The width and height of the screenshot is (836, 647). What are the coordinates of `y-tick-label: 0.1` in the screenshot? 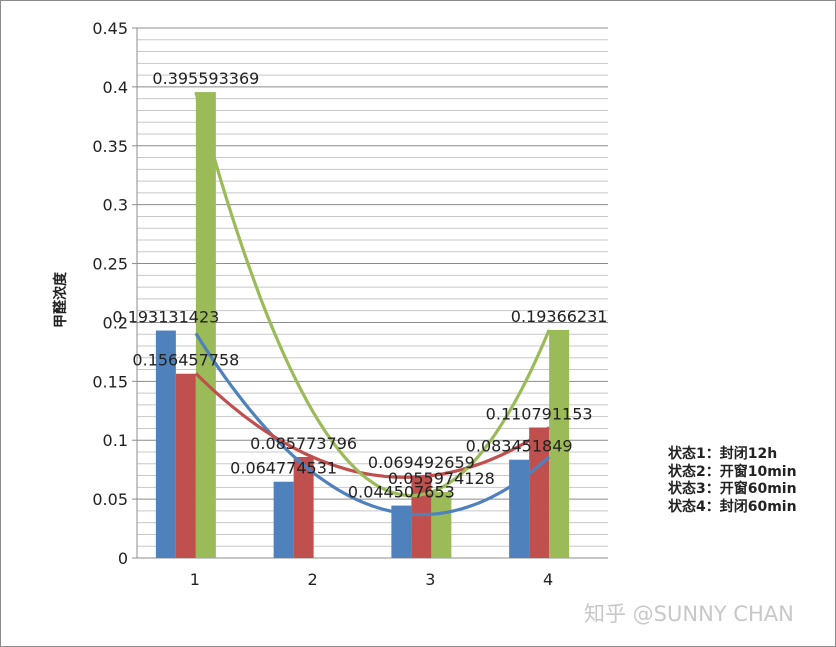 It's located at (115, 440).